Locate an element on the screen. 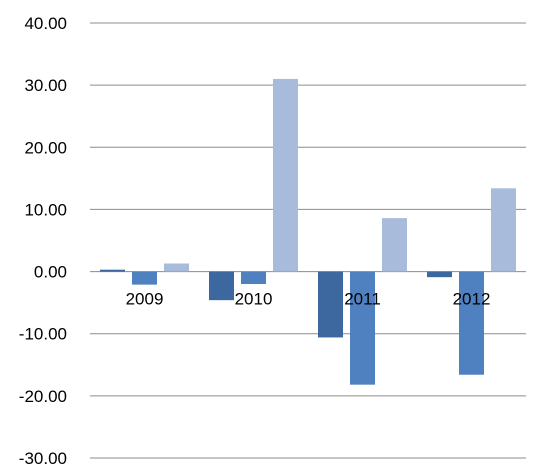  category-label-2009: 2009 is located at coordinates (145, 299).